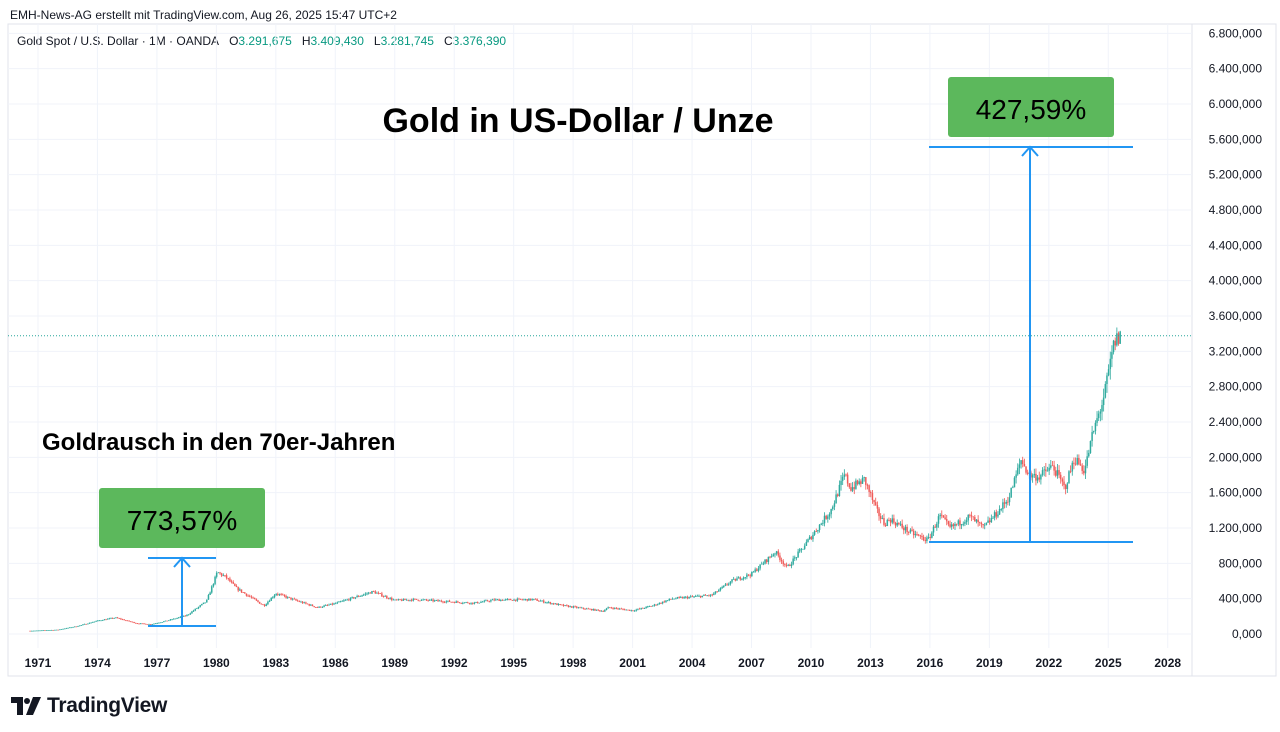 Image resolution: width=1280 pixels, height=732 pixels. I want to click on measure-label-1: 773,57%, so click(182, 518).